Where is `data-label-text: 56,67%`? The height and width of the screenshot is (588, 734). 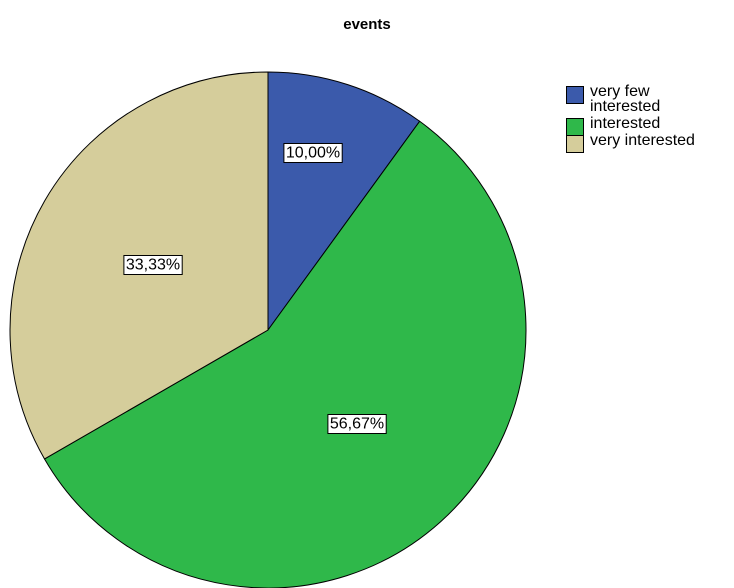
data-label-text: 56,67% is located at coordinates (357, 424).